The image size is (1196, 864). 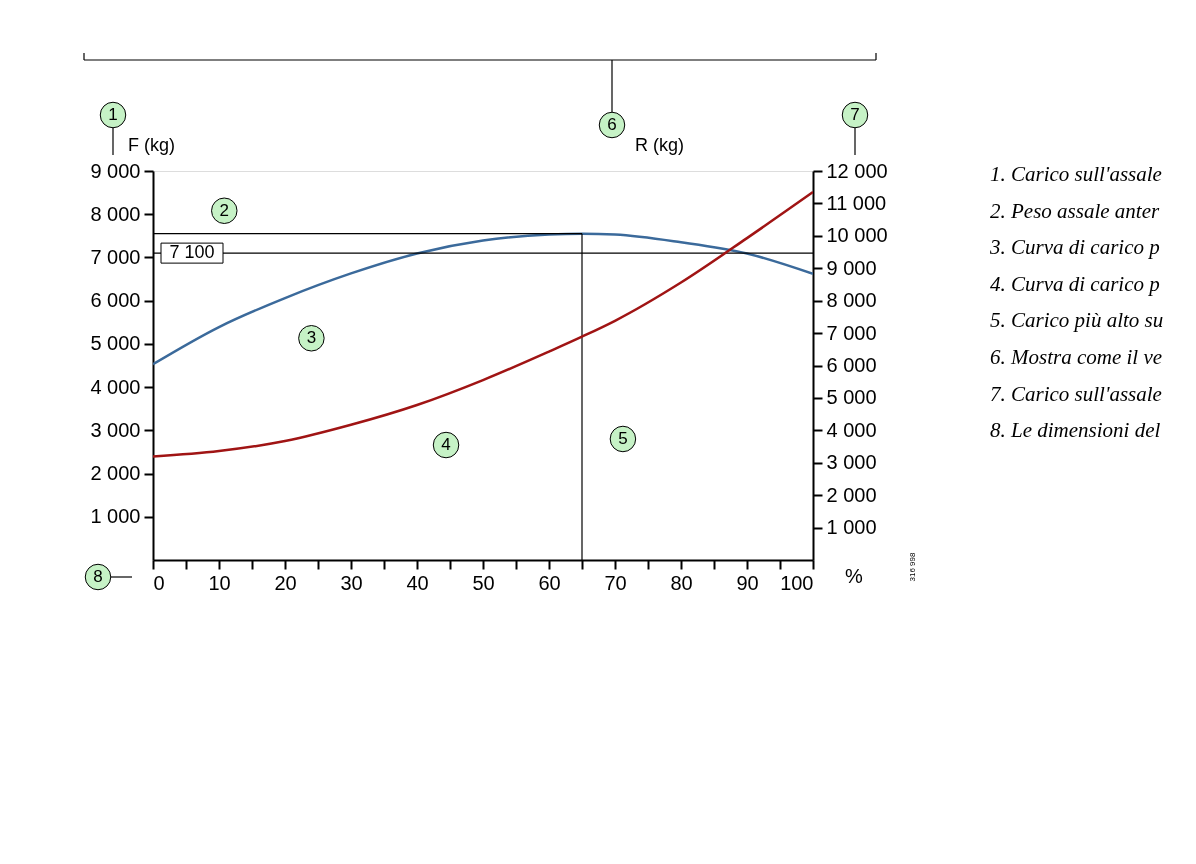 What do you see at coordinates (659, 145) in the screenshot?
I see `y2-axis-title: R (kg)` at bounding box center [659, 145].